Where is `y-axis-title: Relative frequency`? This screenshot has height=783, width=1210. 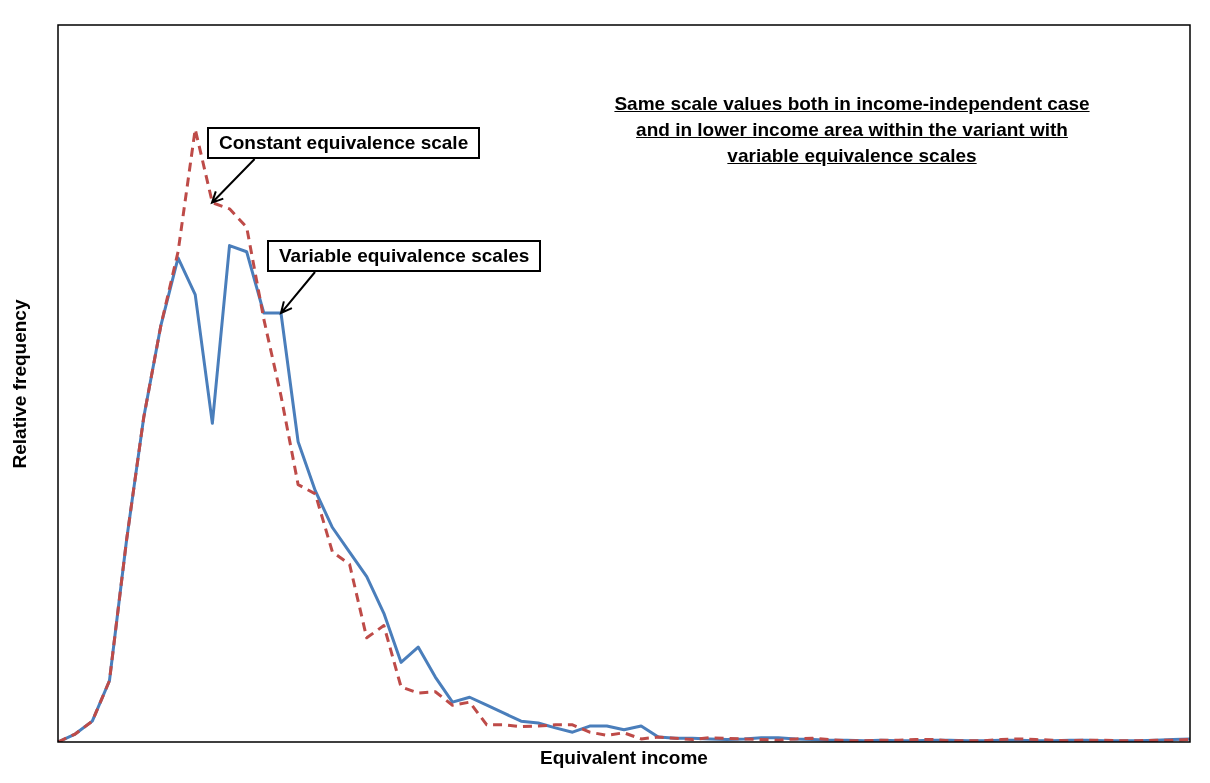
y-axis-title: Relative frequency is located at coordinates (19, 383).